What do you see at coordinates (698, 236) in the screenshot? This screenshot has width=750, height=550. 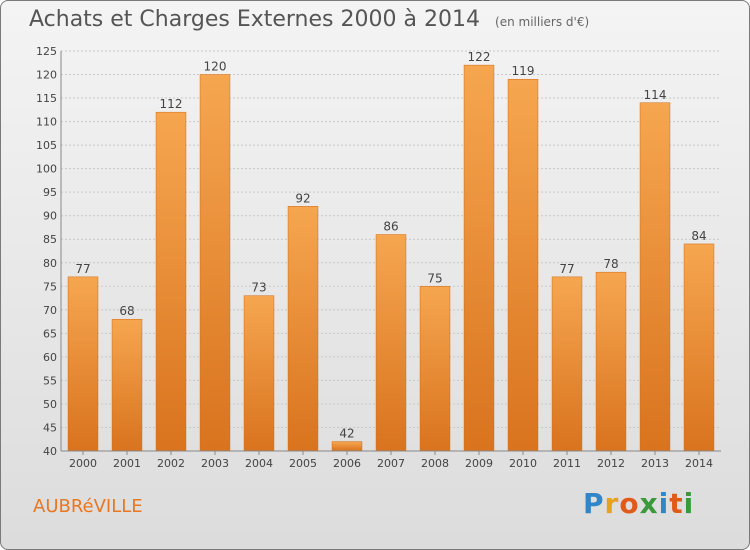 I see `data-label: 84` at bounding box center [698, 236].